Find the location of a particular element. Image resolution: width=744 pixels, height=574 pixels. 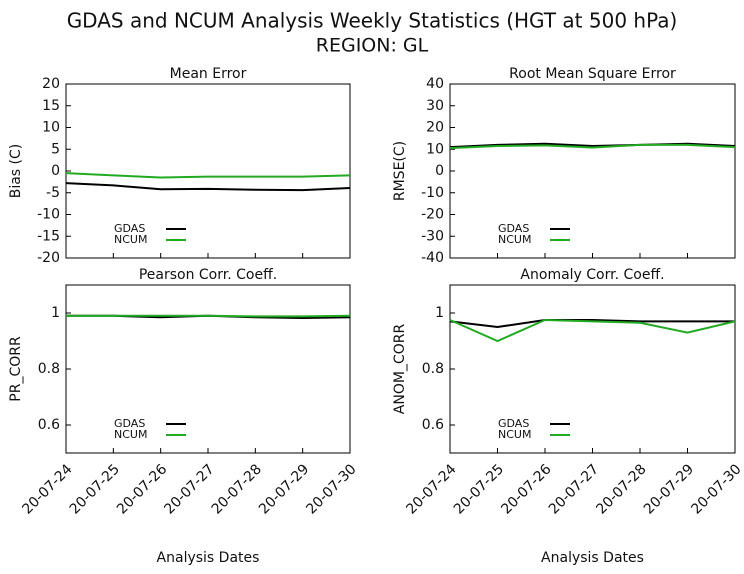

y-tick-label: 30 is located at coordinates (435, 106).